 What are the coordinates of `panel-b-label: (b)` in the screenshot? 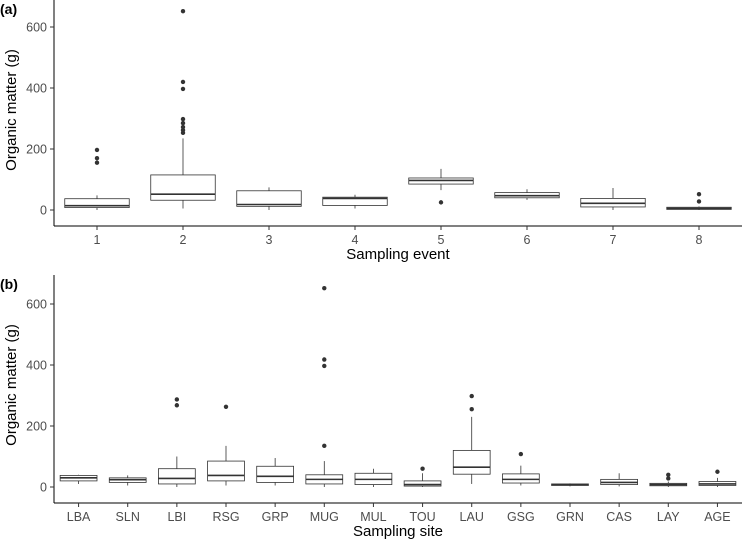 It's located at (9, 284).